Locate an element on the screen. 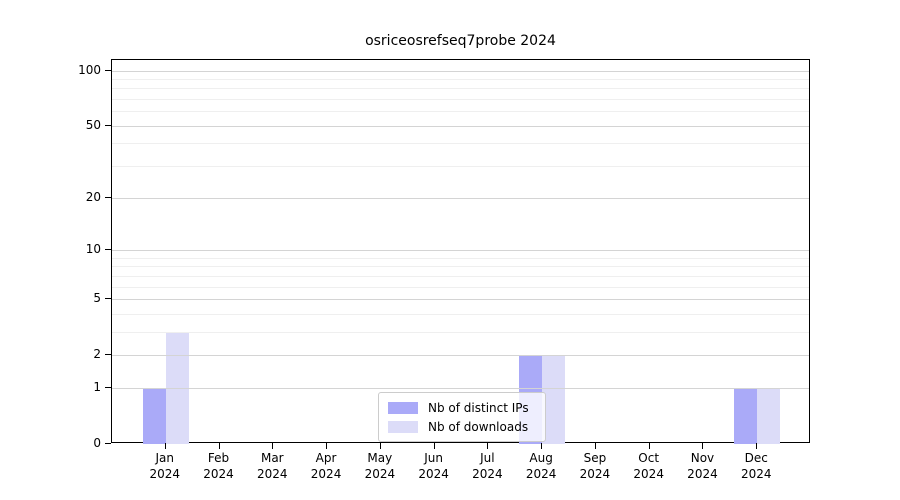 This screenshot has height=500, width=900. legend-label-downloads: Nb of downloads is located at coordinates (478, 426).